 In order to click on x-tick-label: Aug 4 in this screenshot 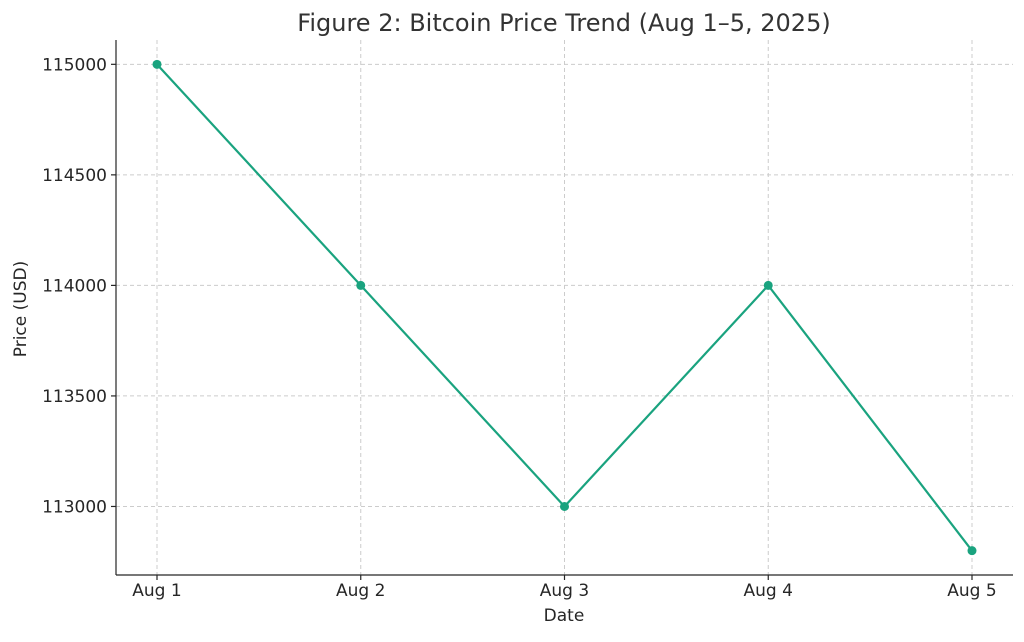, I will do `click(768, 591)`.